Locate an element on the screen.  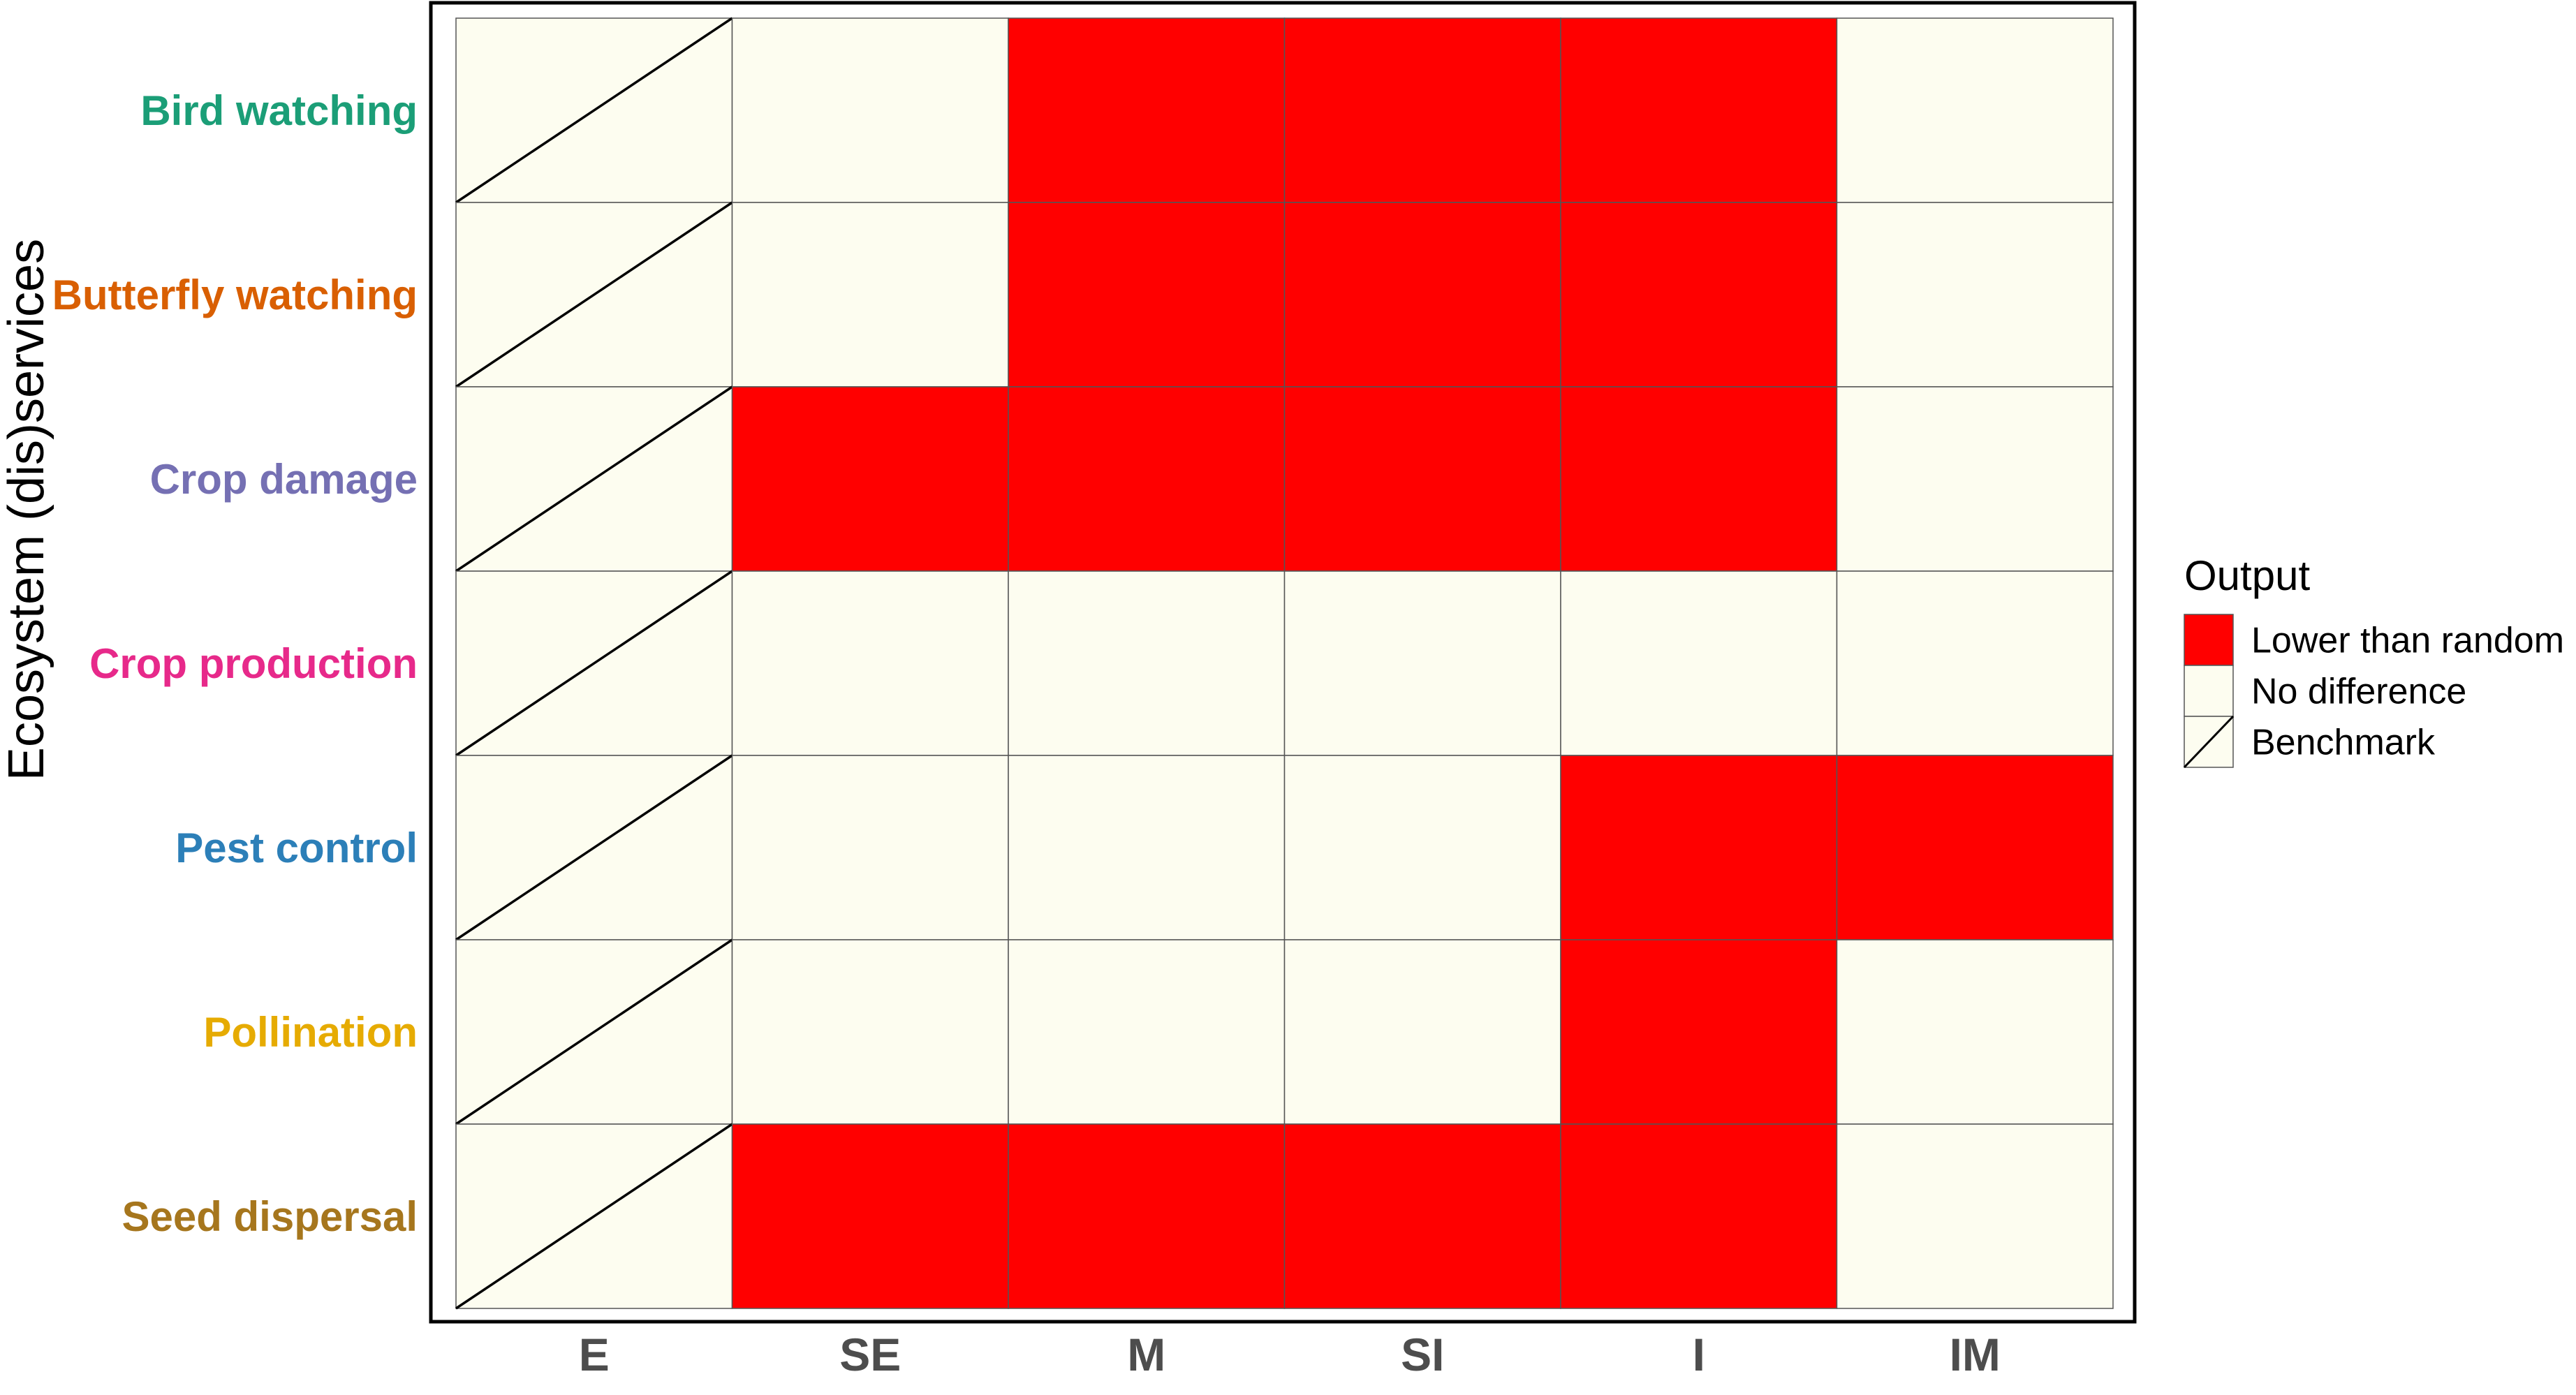
legend-label-no-difference: No difference is located at coordinates (2358, 692).